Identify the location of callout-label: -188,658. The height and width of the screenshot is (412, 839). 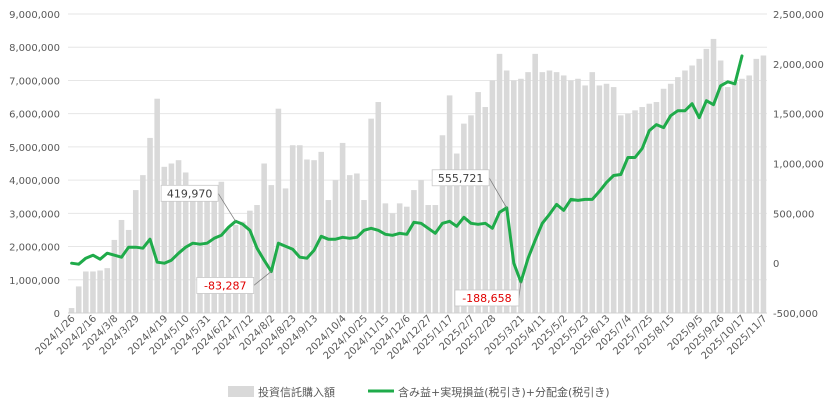
(486, 298).